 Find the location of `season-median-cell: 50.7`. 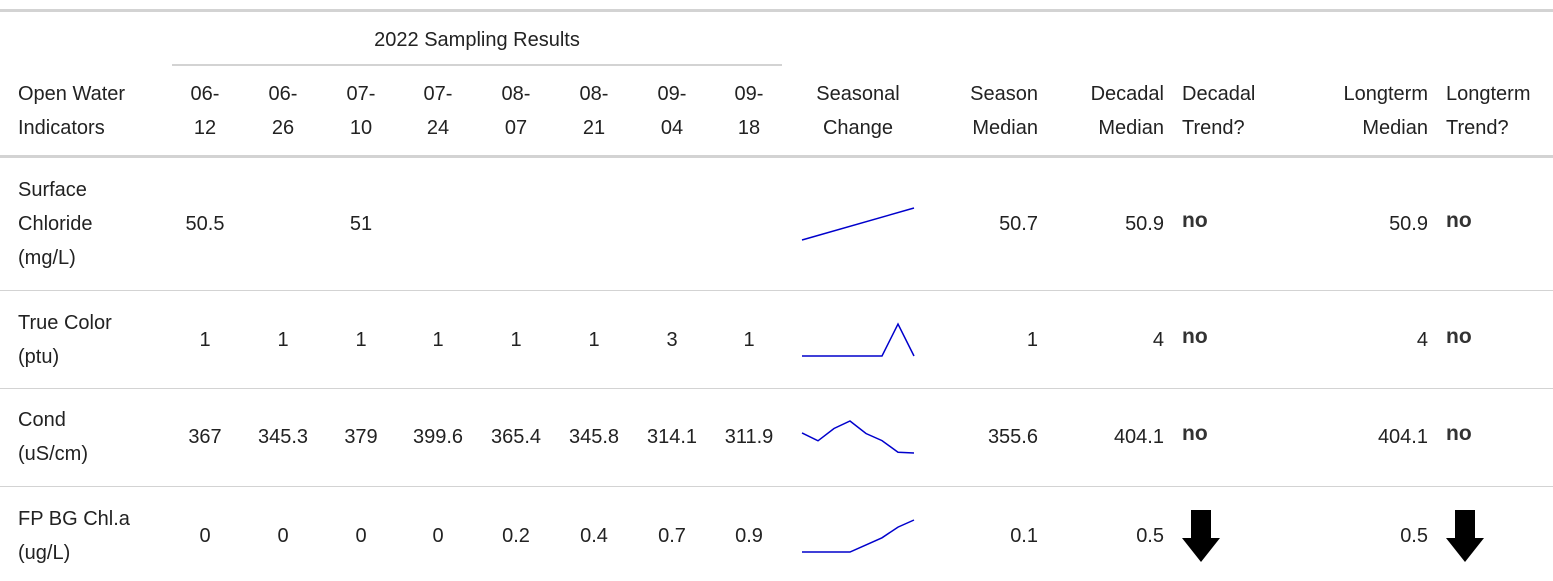

season-median-cell: 50.7 is located at coordinates (988, 224).